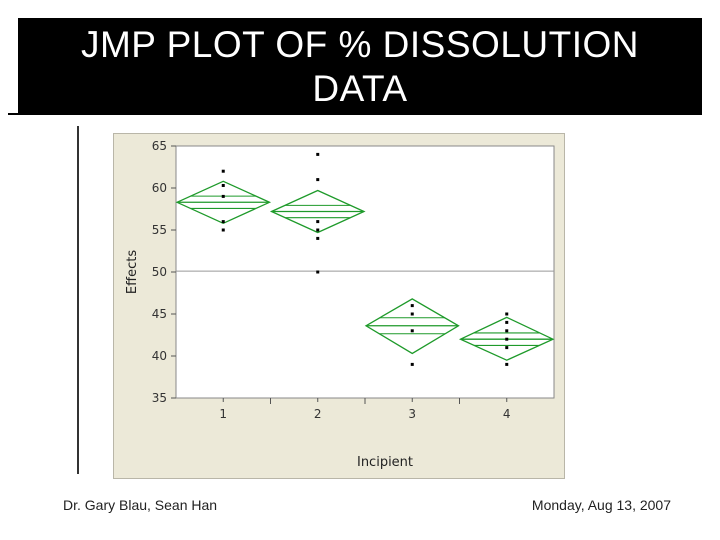 This screenshot has height=540, width=720. I want to click on footer-authors: Dr. Gary Blau, Sean Han, so click(140, 505).